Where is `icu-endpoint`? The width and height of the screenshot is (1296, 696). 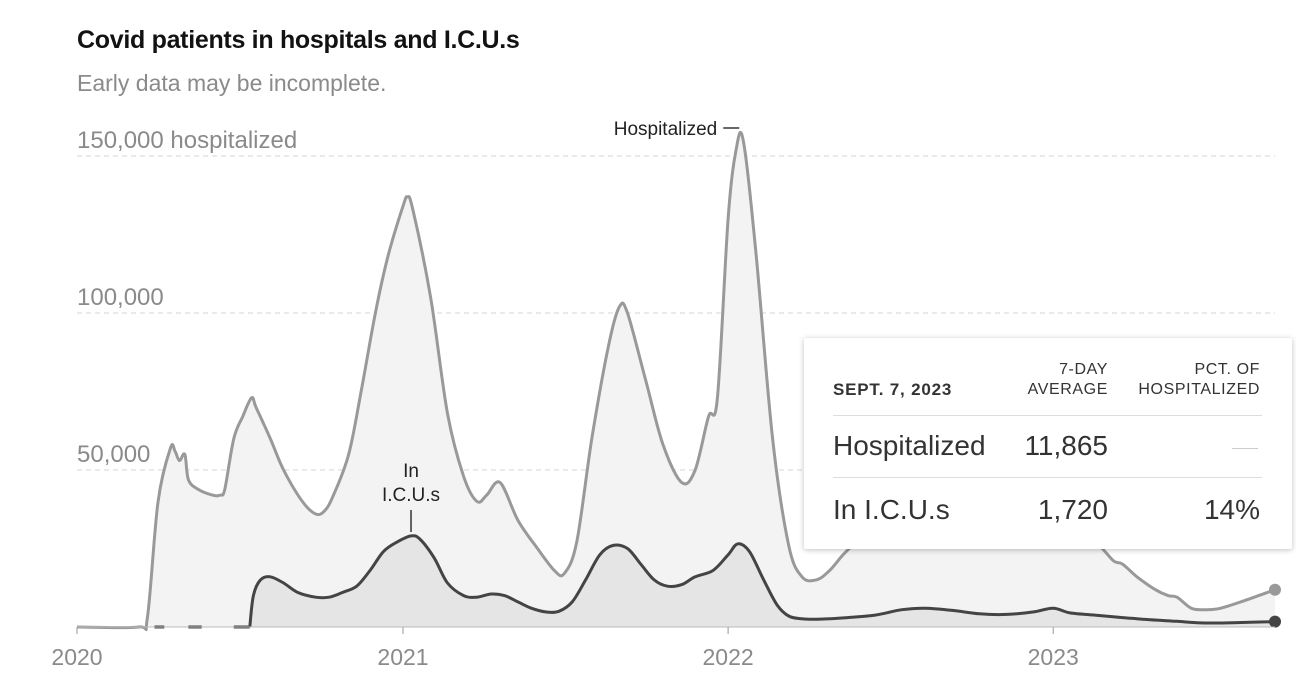
icu-endpoint is located at coordinates (1275, 621).